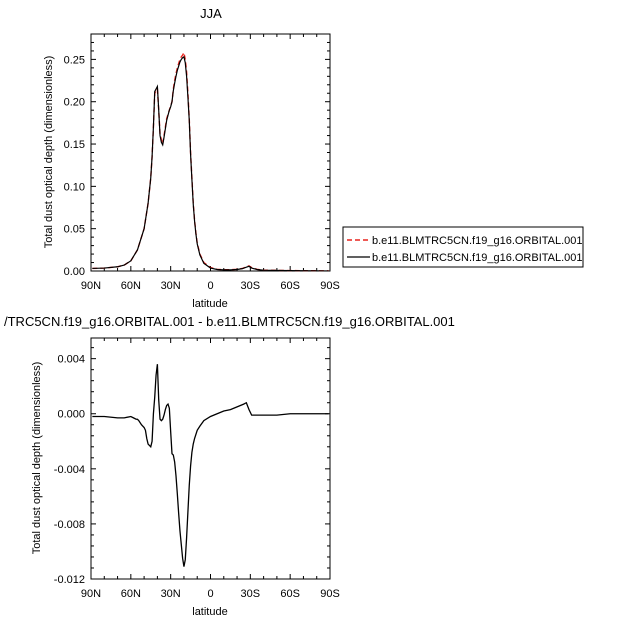 This screenshot has height=626, width=626. Describe the element at coordinates (69, 470) in the screenshot. I see `bottom-ytick-label: -0.004` at that location.